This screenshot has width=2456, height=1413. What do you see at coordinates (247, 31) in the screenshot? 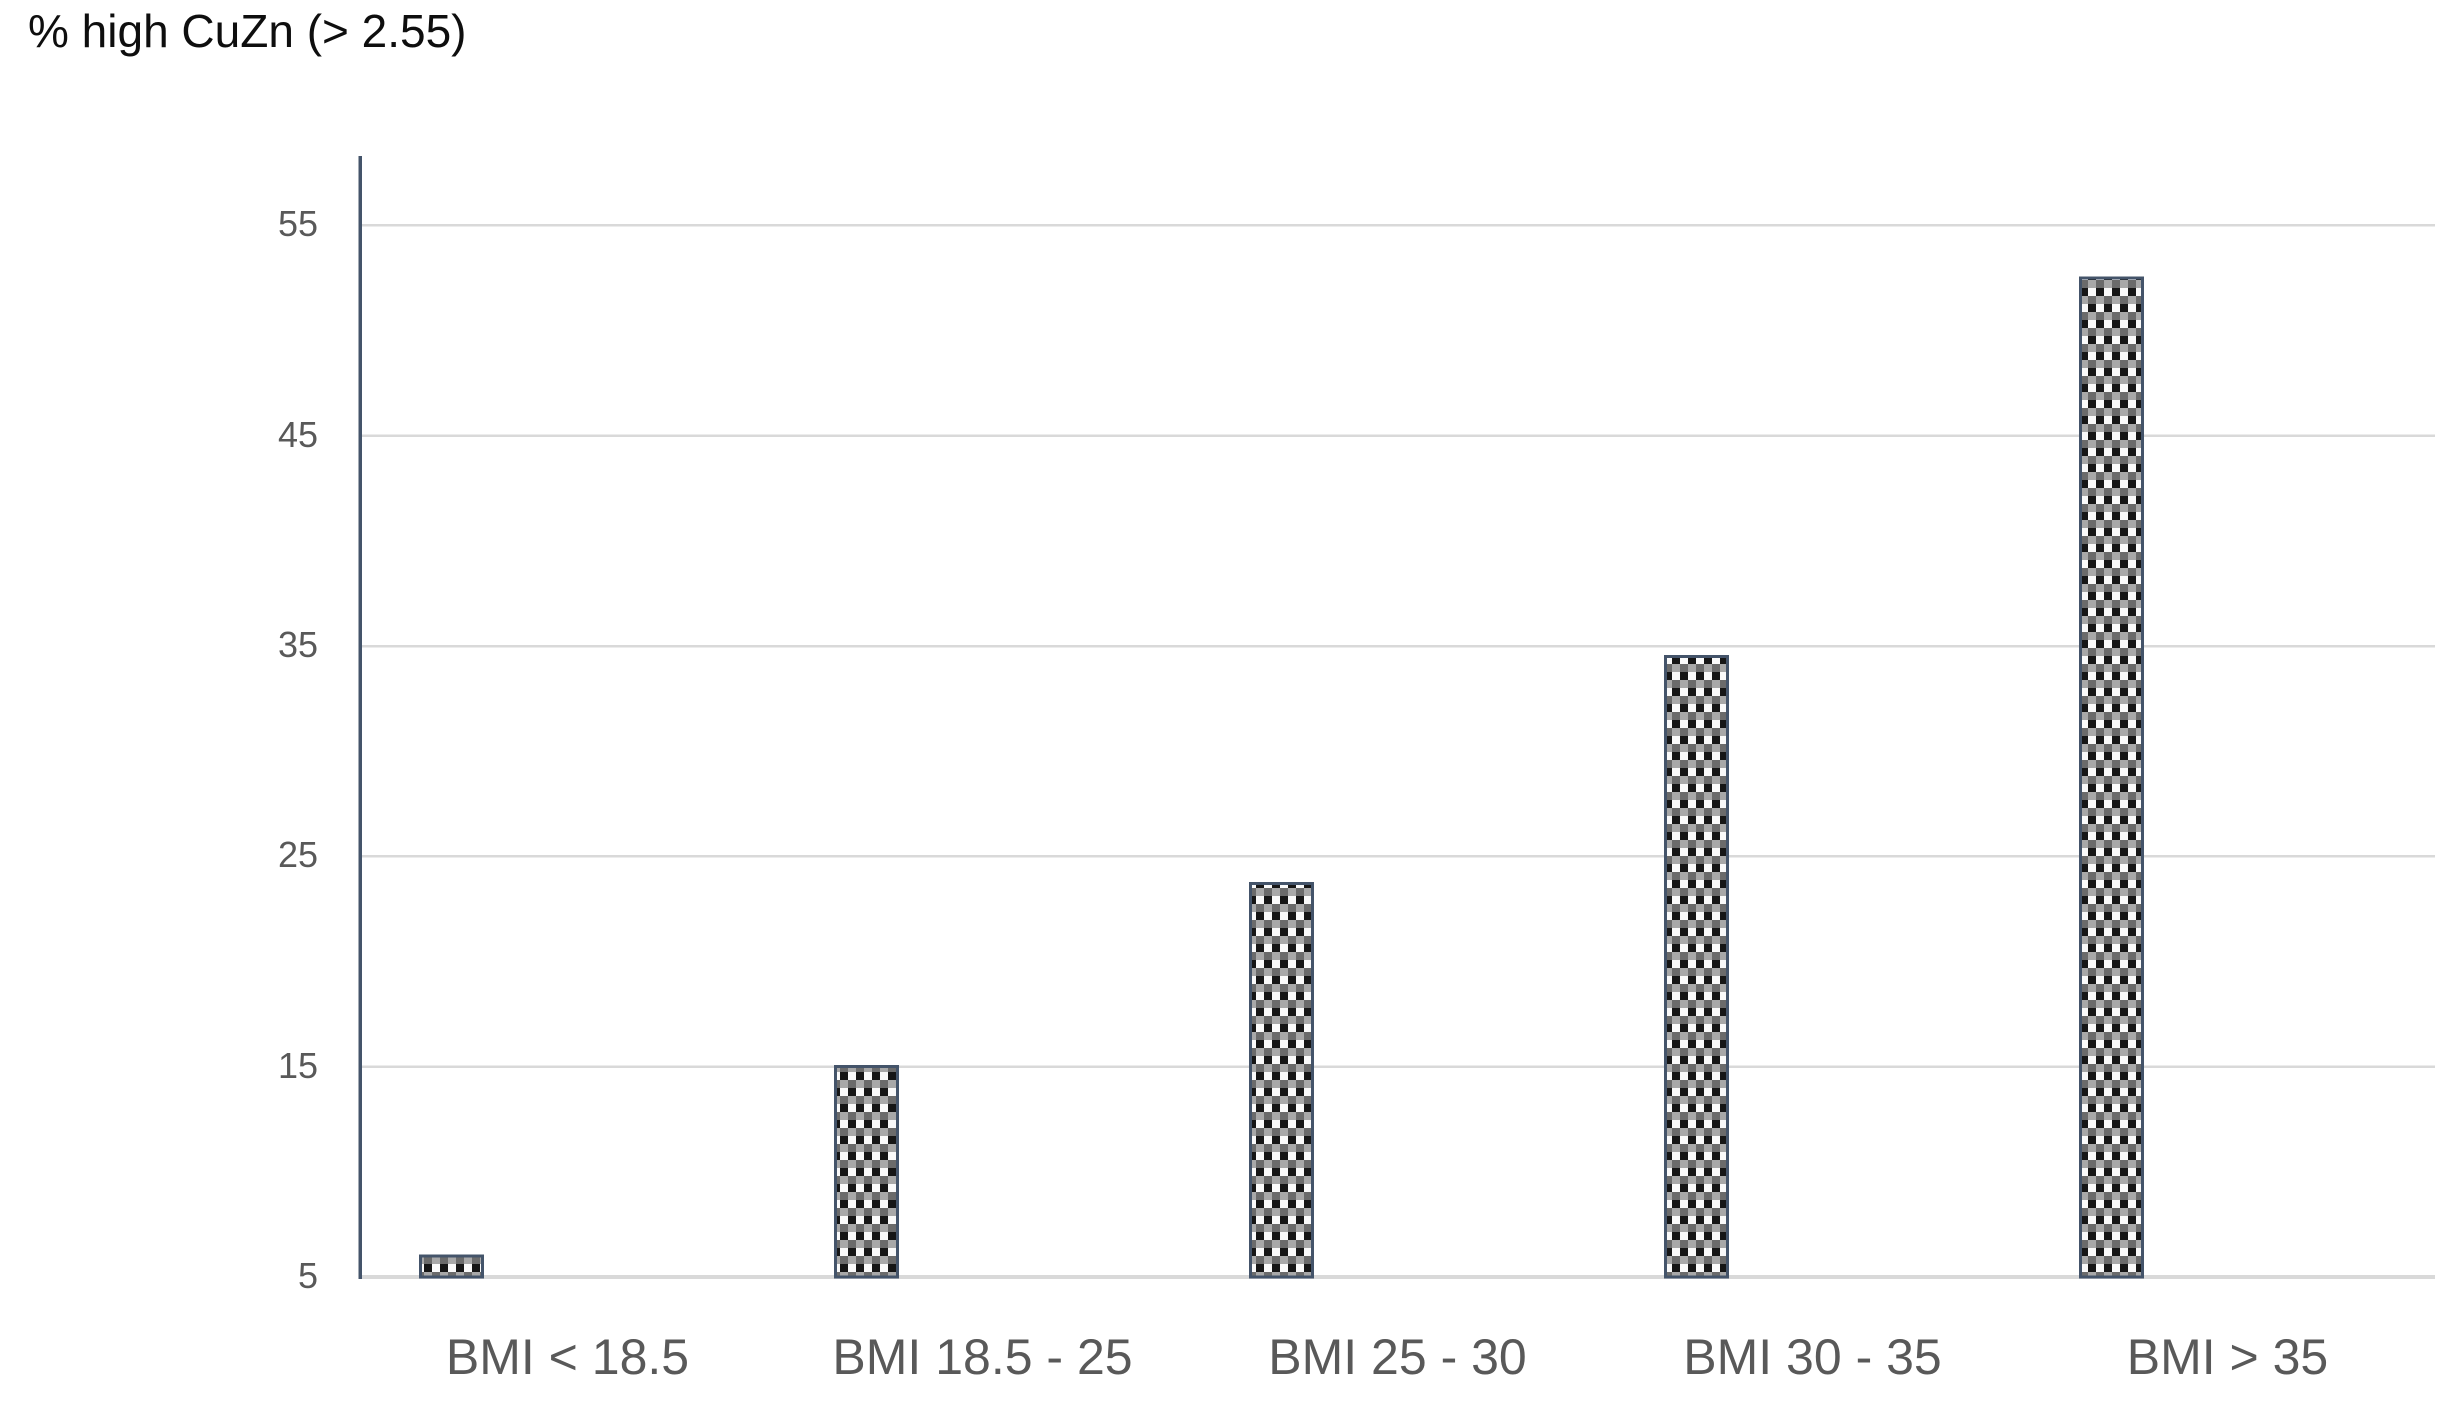
I see `chart-title: % high CuZn (> 2.55)` at bounding box center [247, 31].